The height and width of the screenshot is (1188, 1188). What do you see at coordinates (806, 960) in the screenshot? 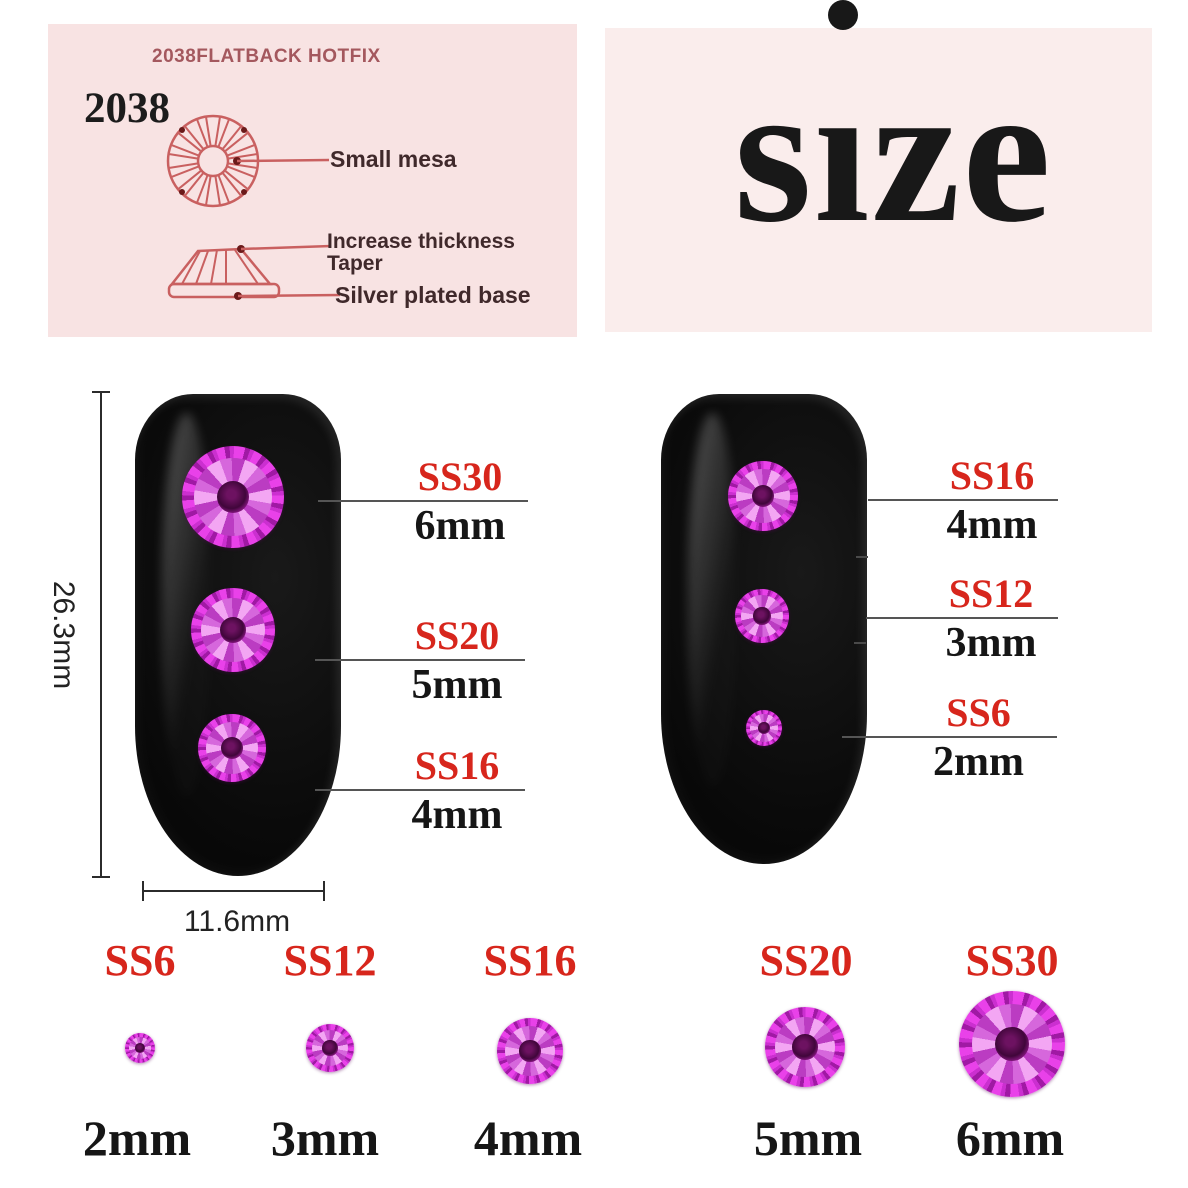
I see `chart-label-ss20: SS20` at bounding box center [806, 960].